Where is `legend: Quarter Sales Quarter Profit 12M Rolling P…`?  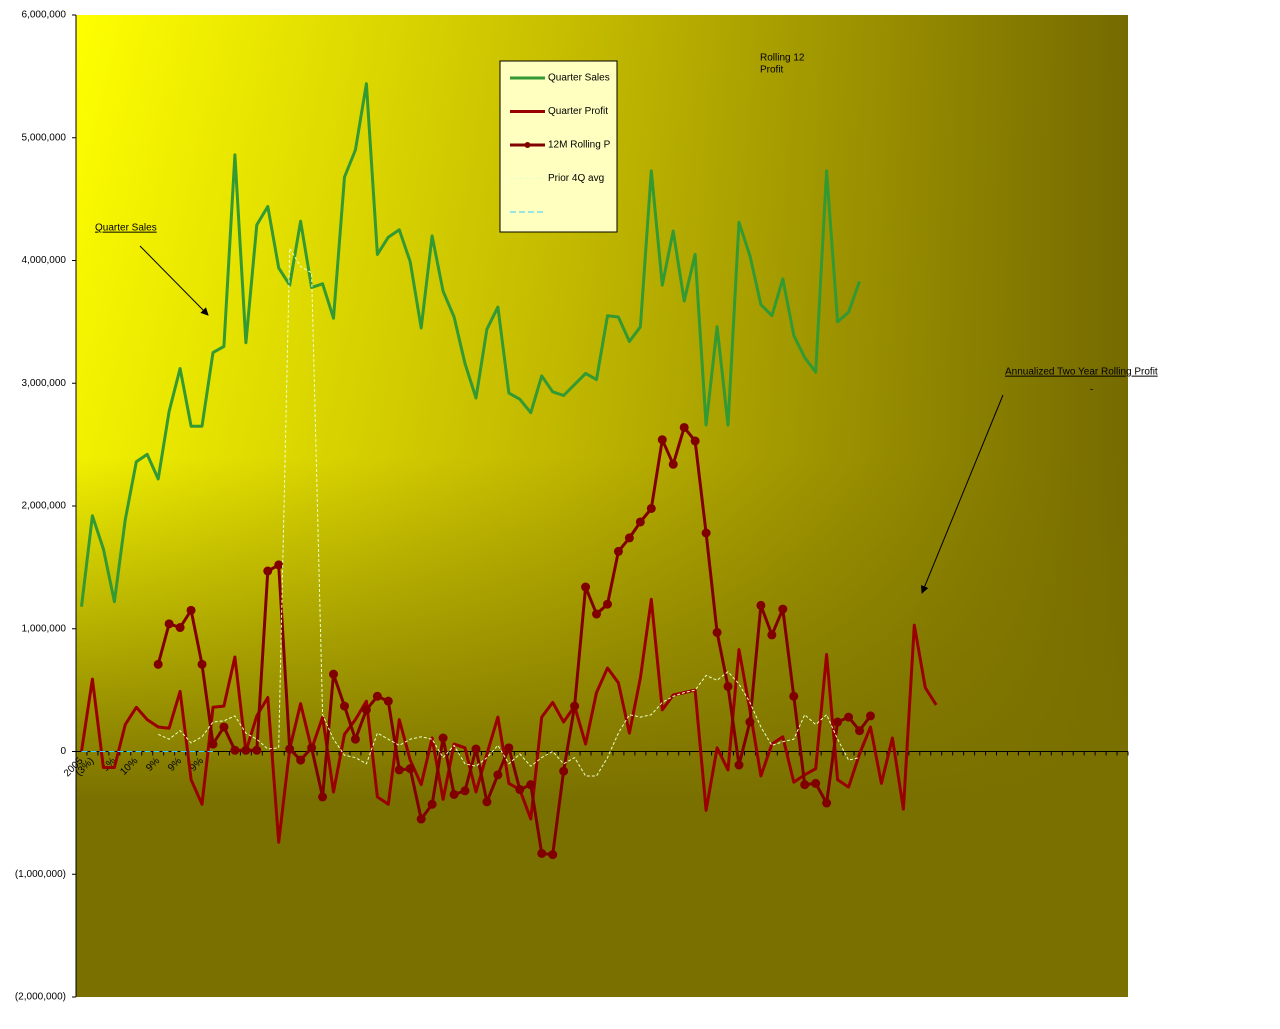
legend: Quarter Sales Quarter Profit 12M Rolling P… is located at coordinates (560, 143).